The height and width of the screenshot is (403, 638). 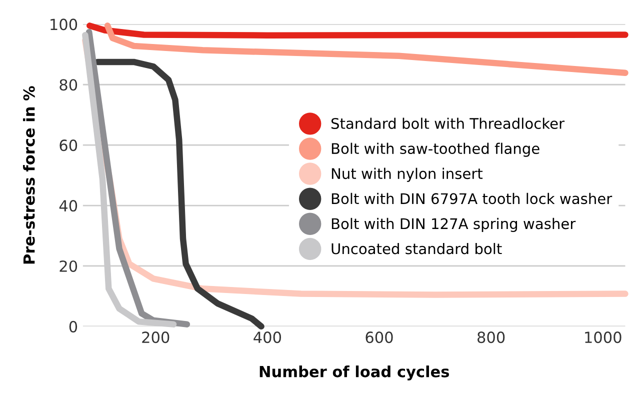 What do you see at coordinates (29, 175) in the screenshot?
I see `y-axis-title: Pre-stress force in %` at bounding box center [29, 175].